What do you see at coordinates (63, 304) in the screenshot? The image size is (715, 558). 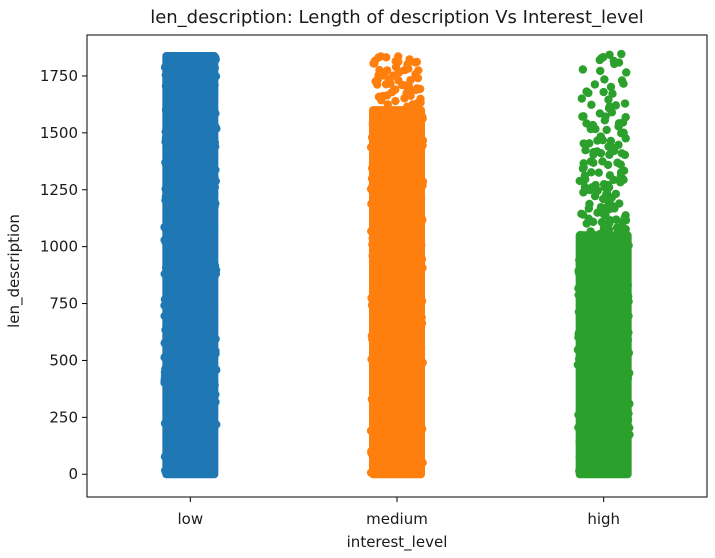 I see `y-tick-label: 750` at bounding box center [63, 304].